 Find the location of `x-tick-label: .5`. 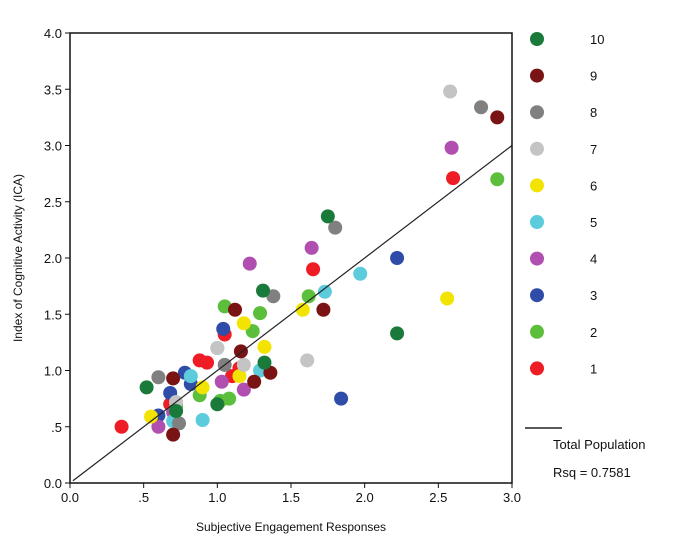

x-tick-label: .5 is located at coordinates (143, 497).